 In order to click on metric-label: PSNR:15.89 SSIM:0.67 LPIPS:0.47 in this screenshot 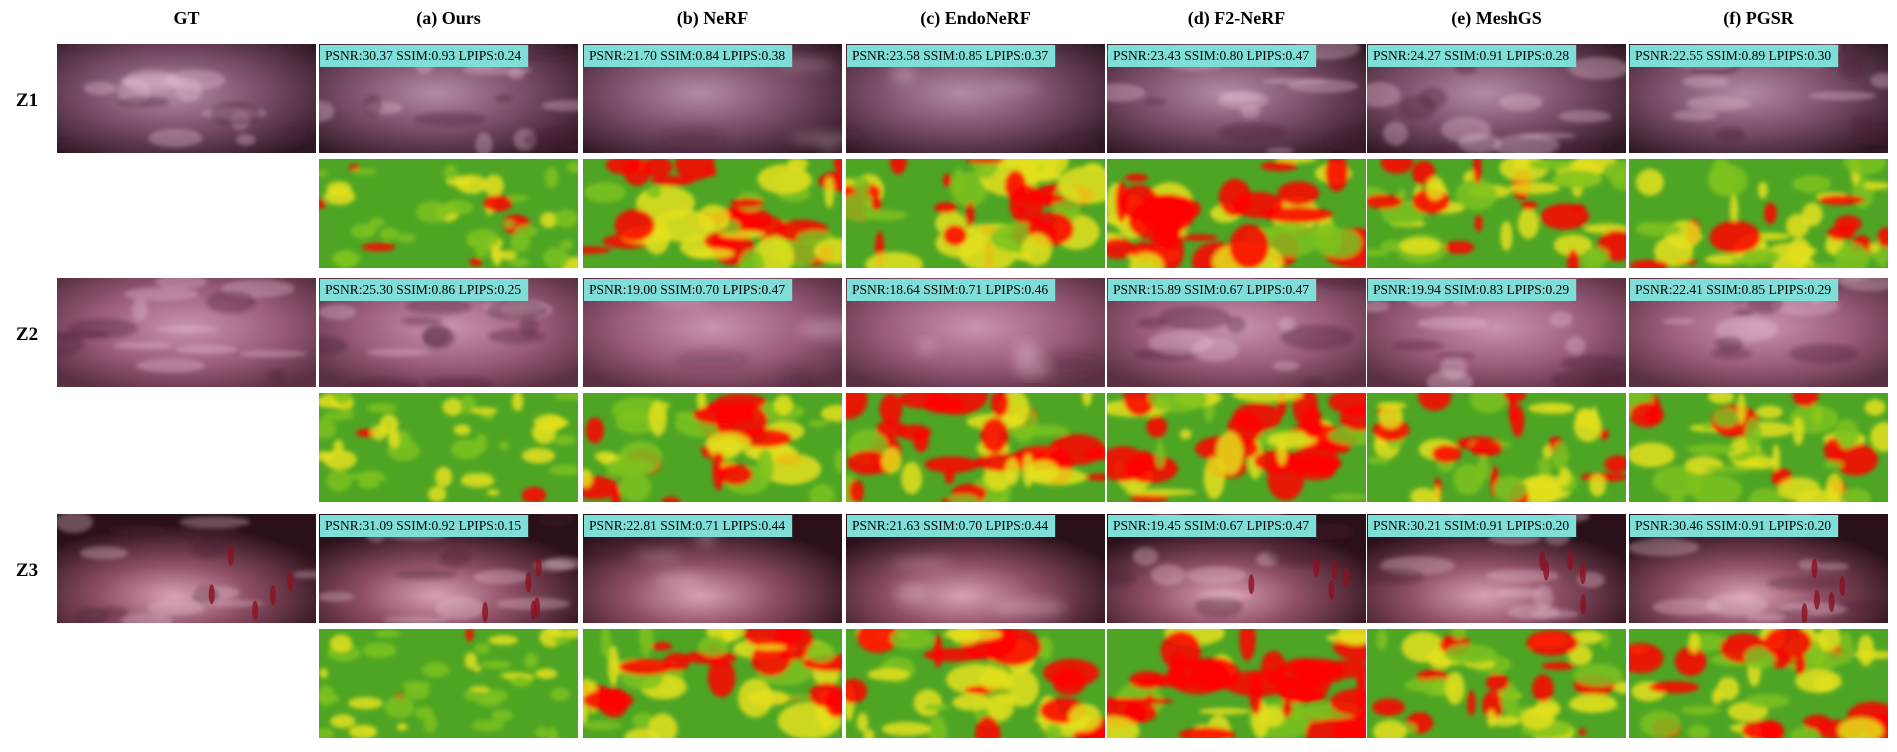, I will do `click(1211, 289)`.